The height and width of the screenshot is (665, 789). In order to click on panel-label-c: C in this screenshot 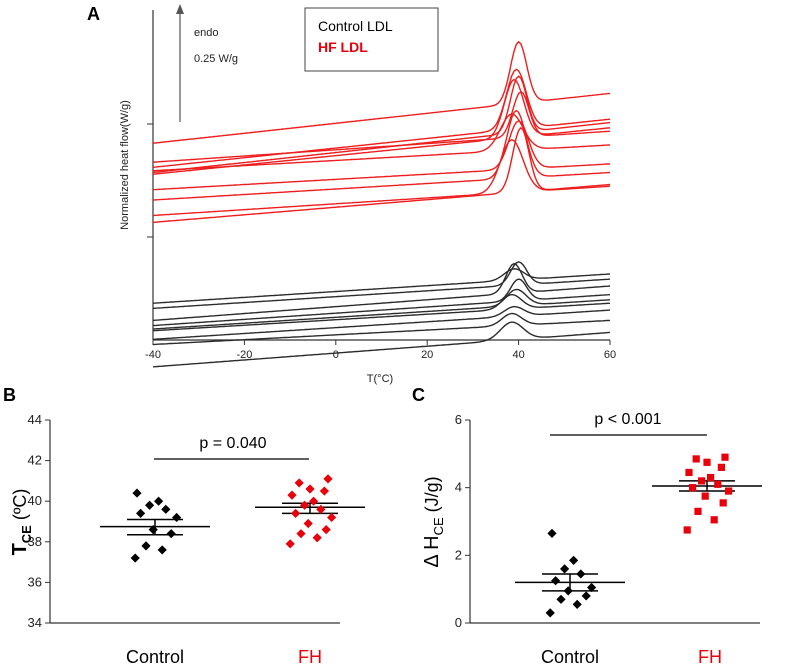, I will do `click(418, 395)`.